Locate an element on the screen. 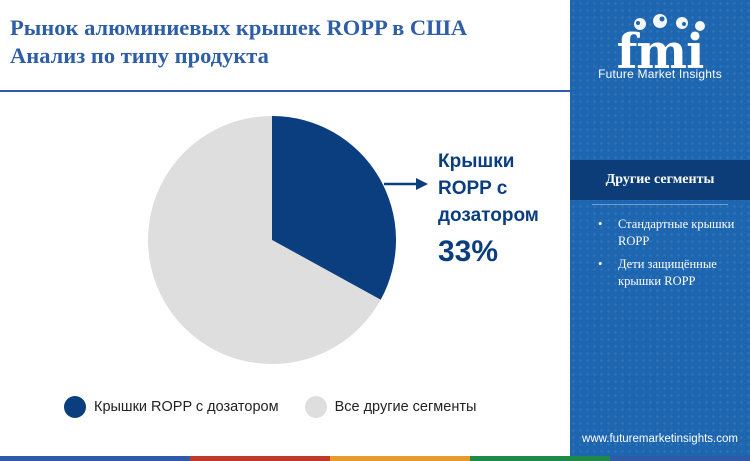  legend-item-others: Все другие сегменты is located at coordinates (390, 407).